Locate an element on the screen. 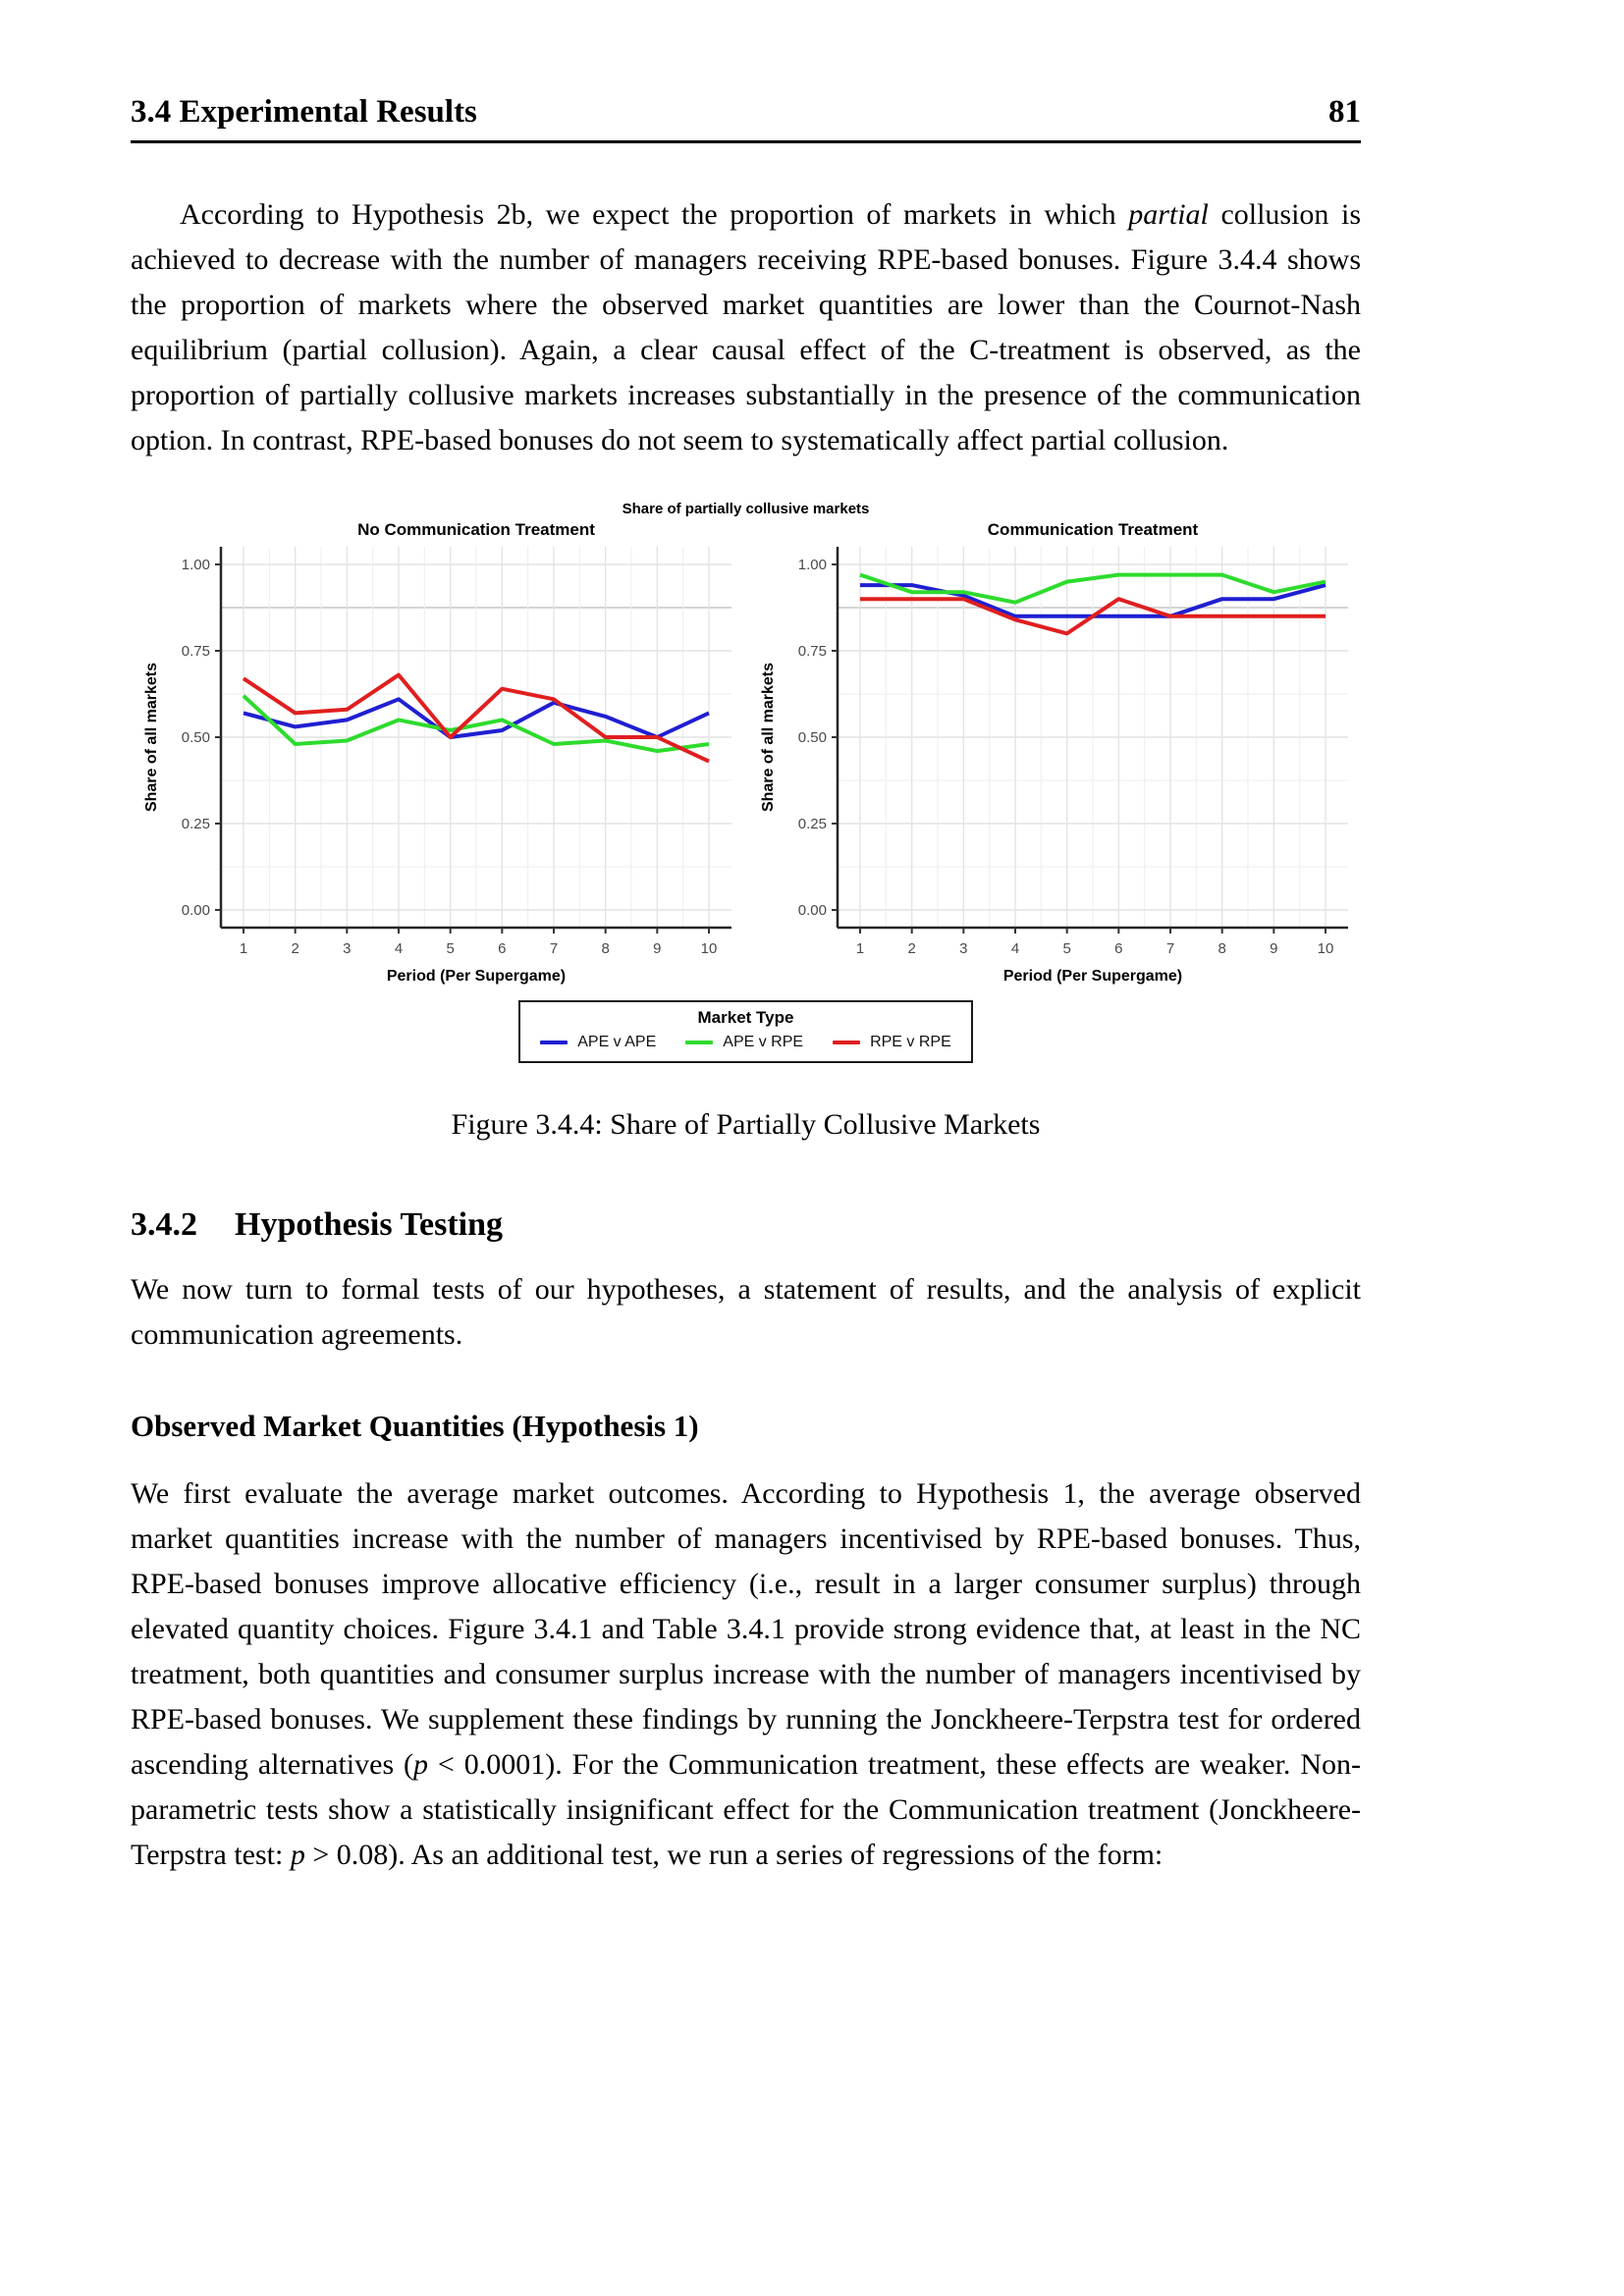 This screenshot has height=2296, width=1624. section-title: Hypothesis Testing is located at coordinates (369, 1224).